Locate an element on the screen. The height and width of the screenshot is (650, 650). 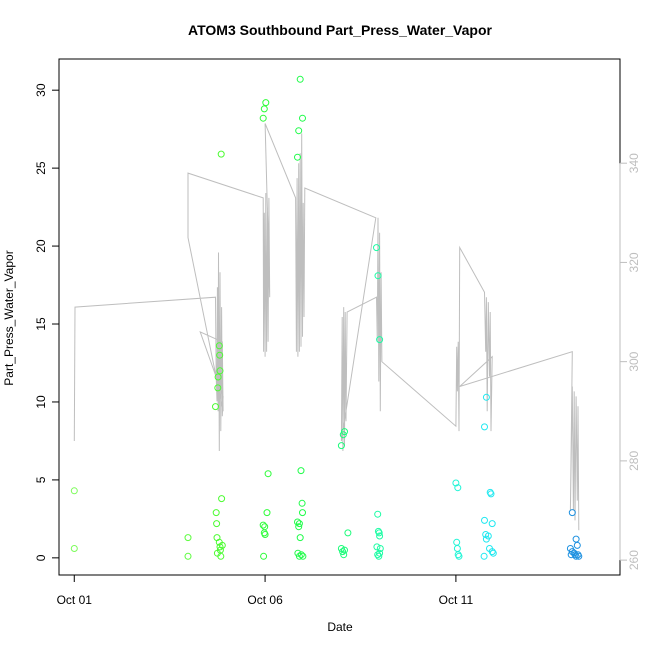
y-tick-label: 25 is located at coordinates (41, 168).